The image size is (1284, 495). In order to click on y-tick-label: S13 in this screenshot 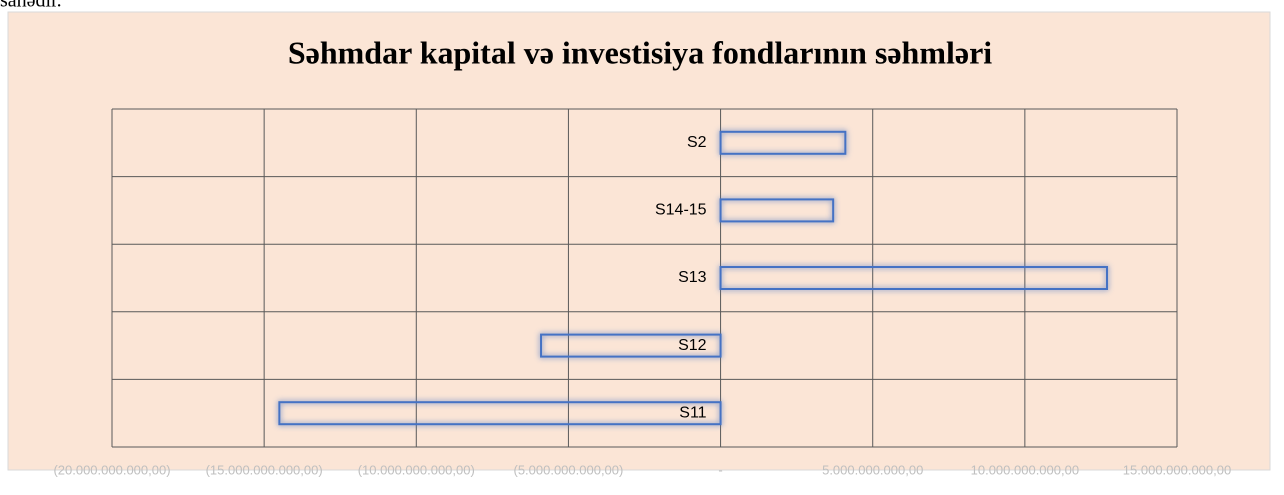, I will do `click(692, 277)`.